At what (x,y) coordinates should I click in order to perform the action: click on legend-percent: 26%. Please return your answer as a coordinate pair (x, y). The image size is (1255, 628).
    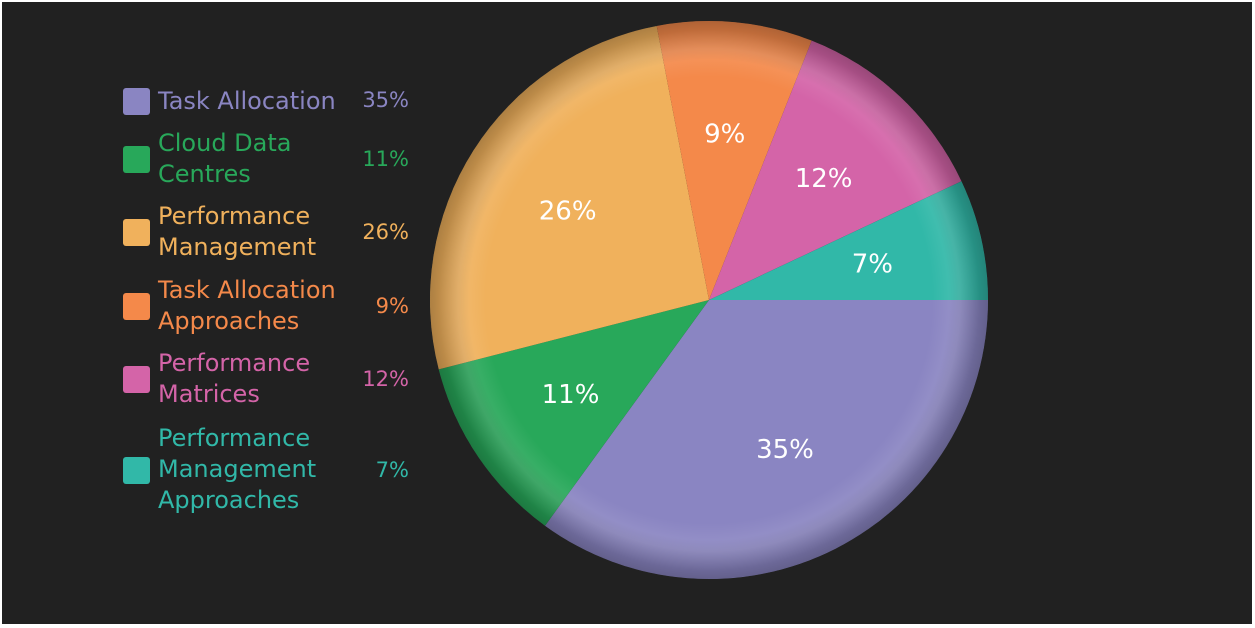
    Looking at the image, I should click on (385, 232).